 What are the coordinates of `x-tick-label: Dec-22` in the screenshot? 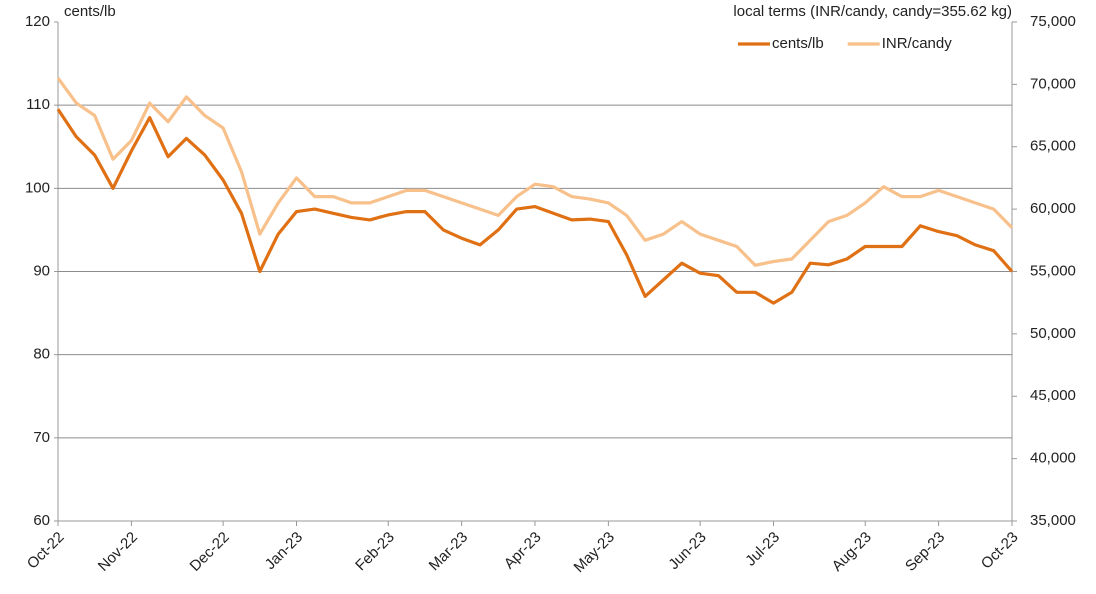 It's located at (210, 552).